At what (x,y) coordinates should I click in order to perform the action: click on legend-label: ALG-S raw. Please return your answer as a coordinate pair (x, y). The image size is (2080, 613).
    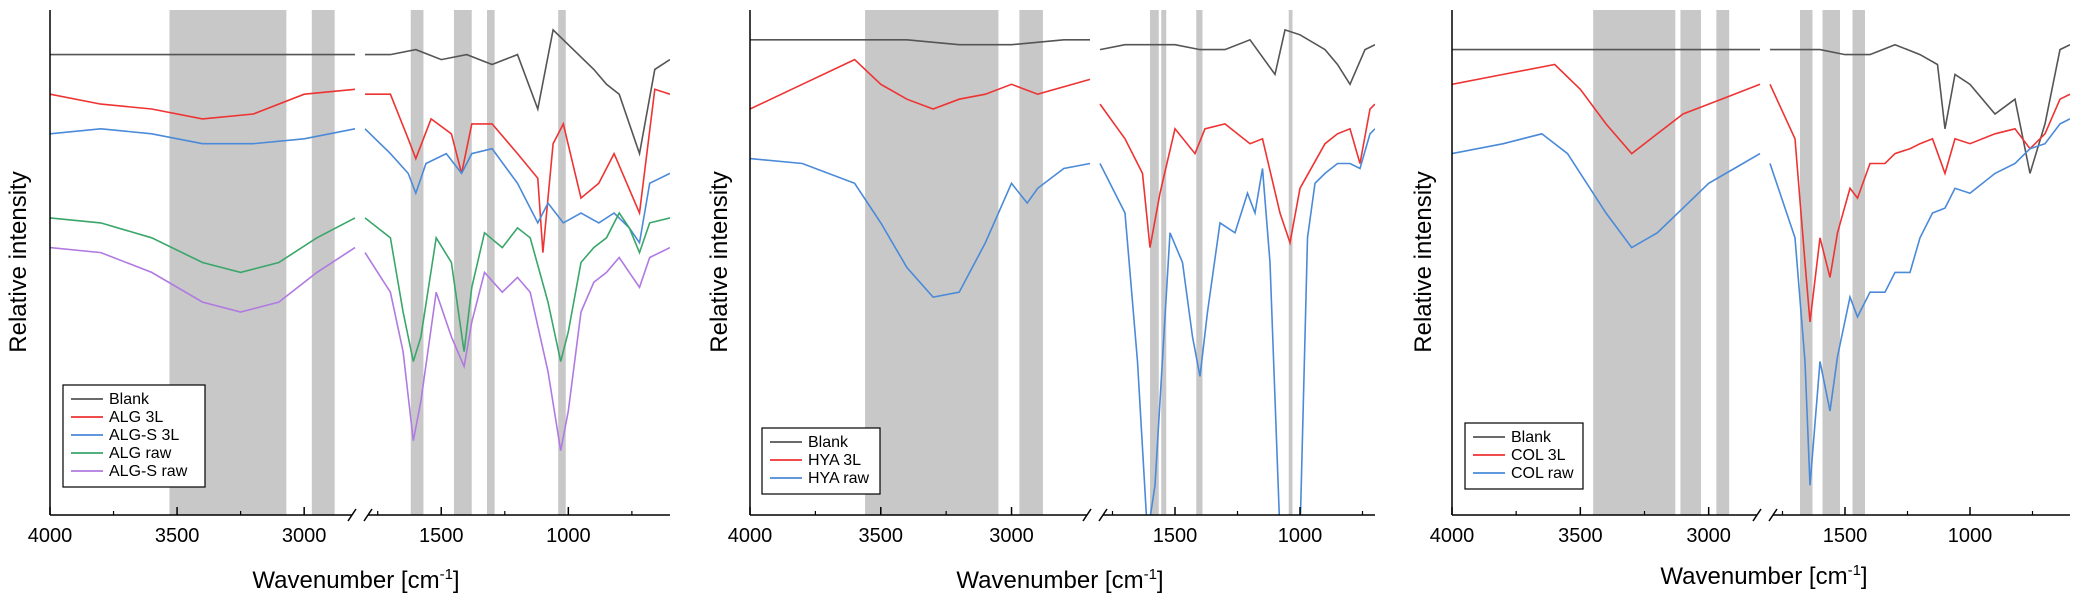
    Looking at the image, I should click on (148, 471).